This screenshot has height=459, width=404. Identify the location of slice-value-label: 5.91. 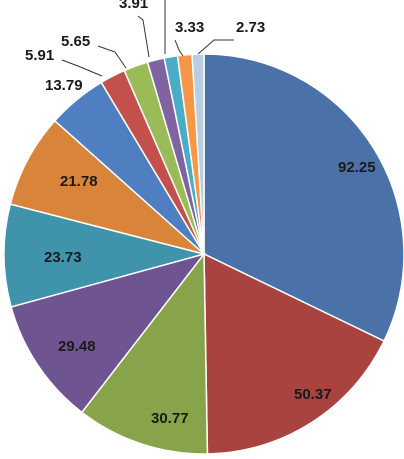
(39, 55).